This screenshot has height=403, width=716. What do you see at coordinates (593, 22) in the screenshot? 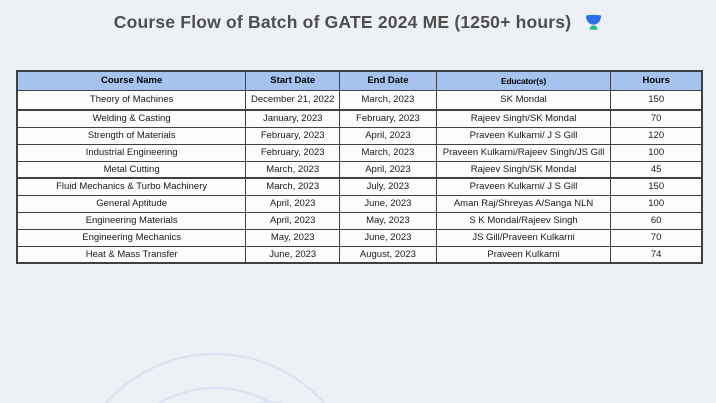
I see `trophy-funnel-icon` at bounding box center [593, 22].